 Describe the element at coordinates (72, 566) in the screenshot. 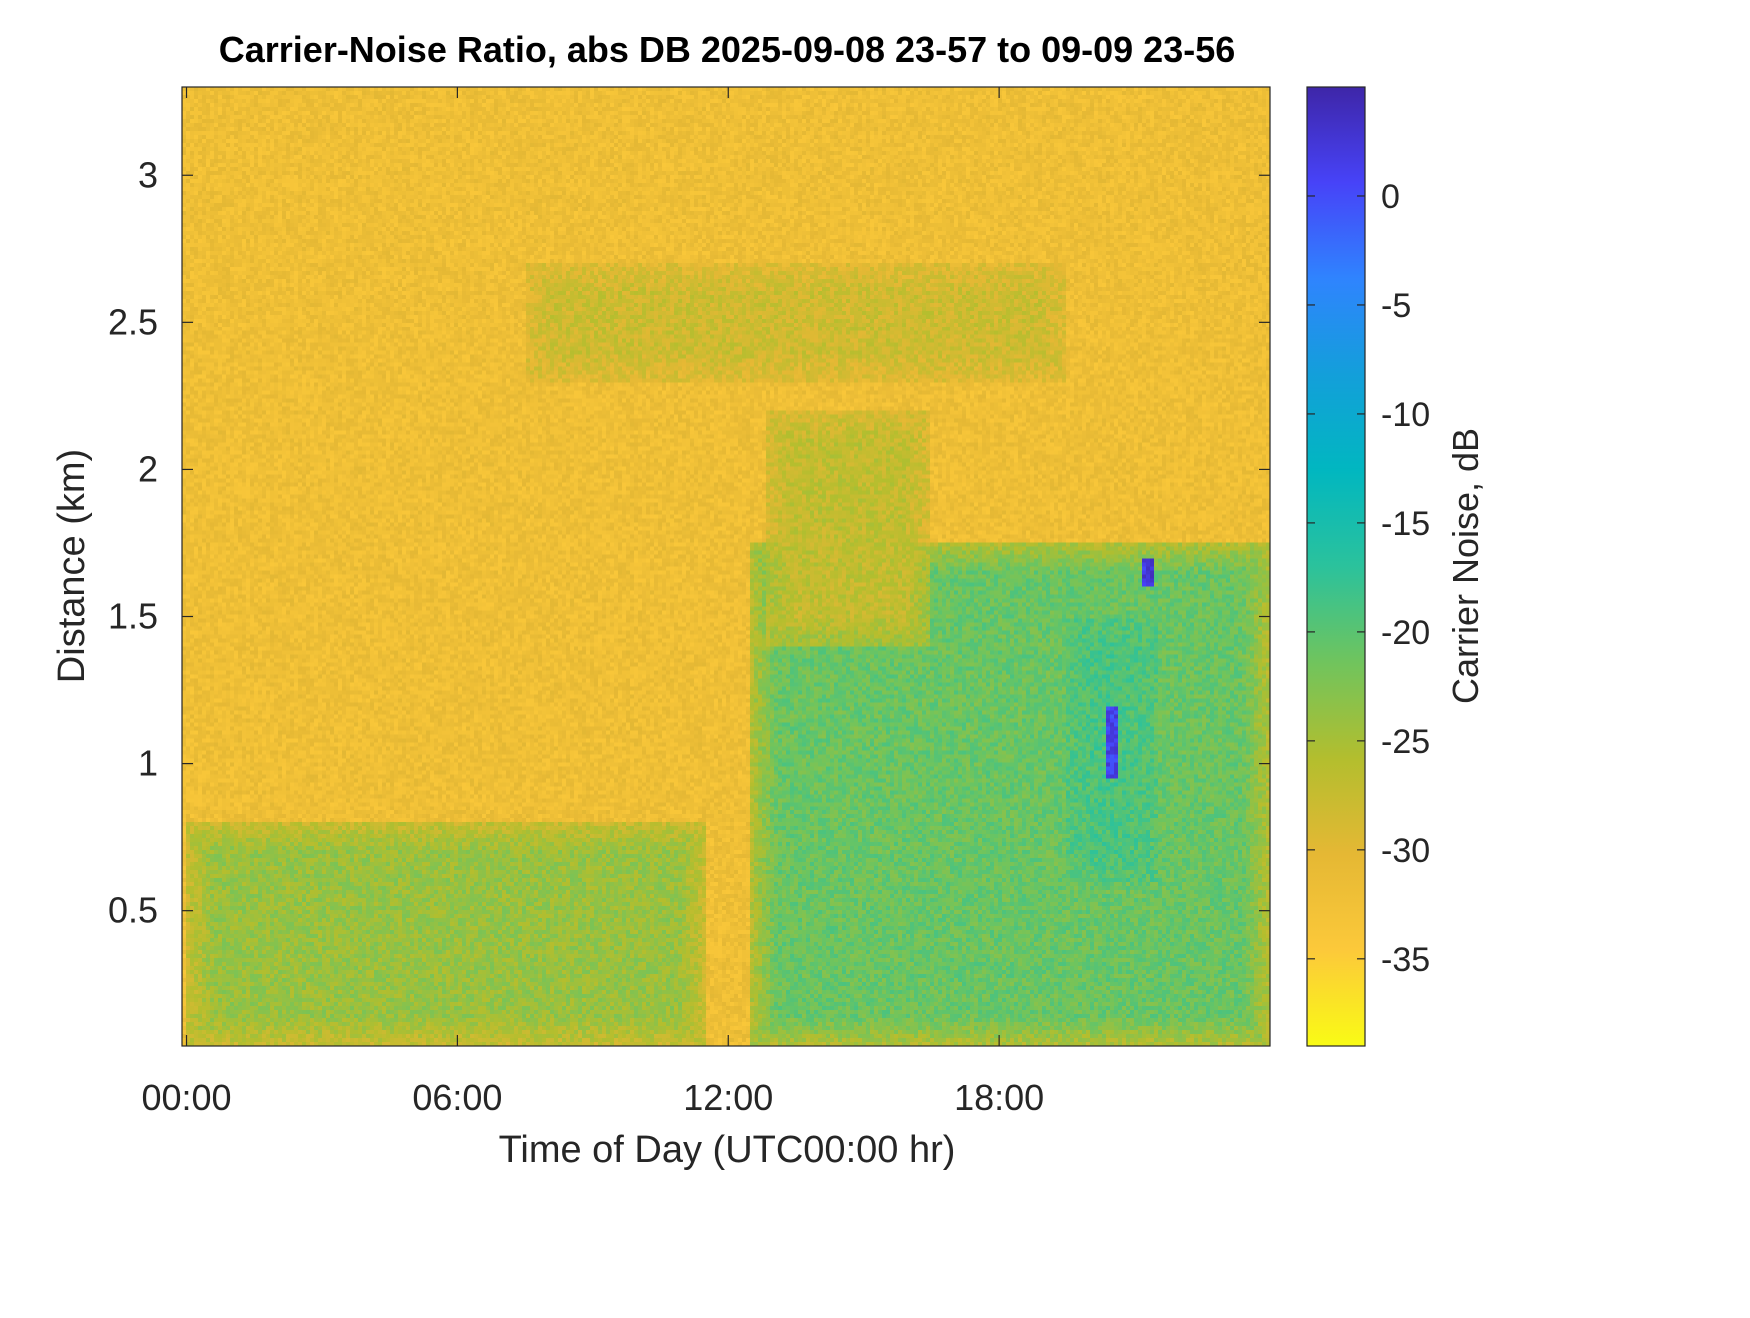

I see `y-axis-label: Distance (km)` at that location.